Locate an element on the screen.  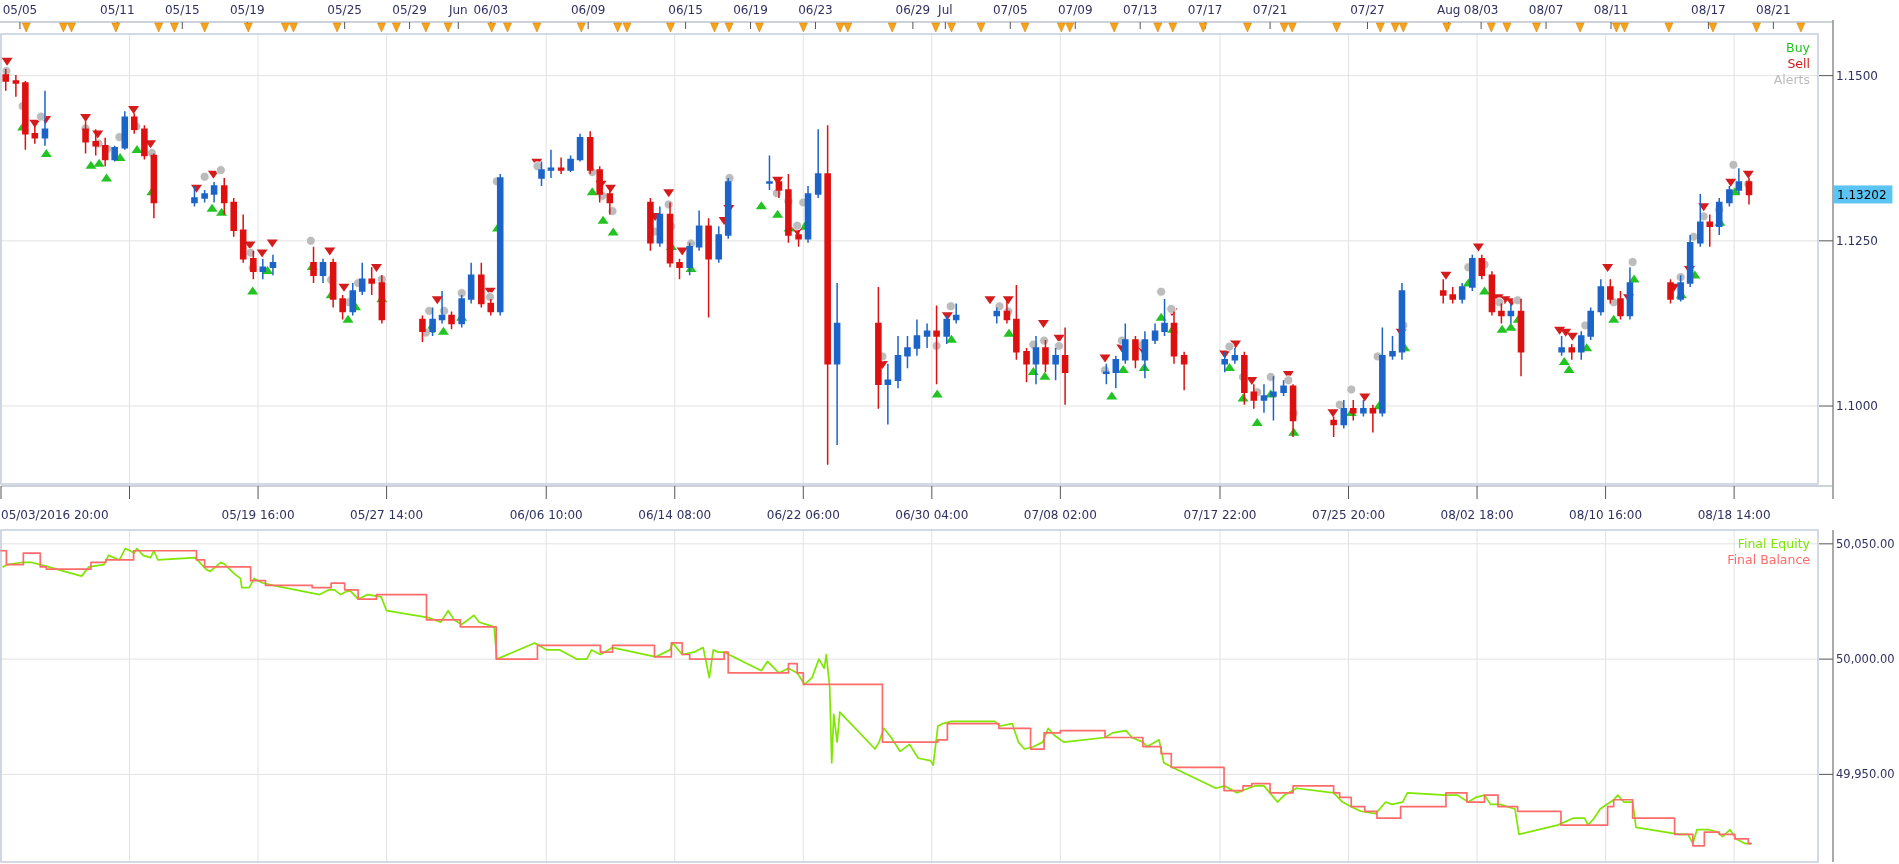
x2-tick-label: 08/11 is located at coordinates (1611, 10).